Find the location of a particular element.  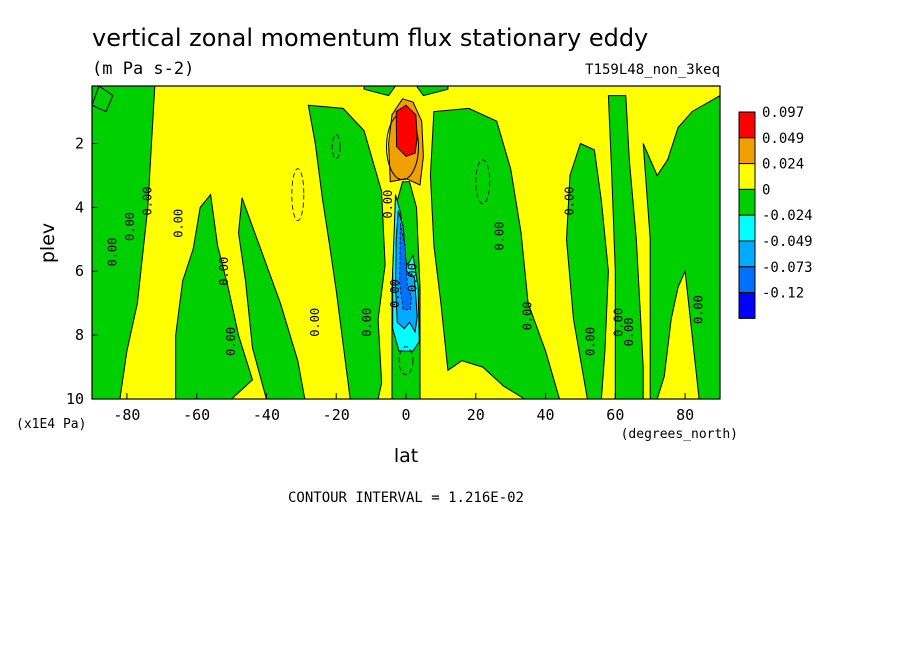

x-tick-label: -40 is located at coordinates (266, 415).